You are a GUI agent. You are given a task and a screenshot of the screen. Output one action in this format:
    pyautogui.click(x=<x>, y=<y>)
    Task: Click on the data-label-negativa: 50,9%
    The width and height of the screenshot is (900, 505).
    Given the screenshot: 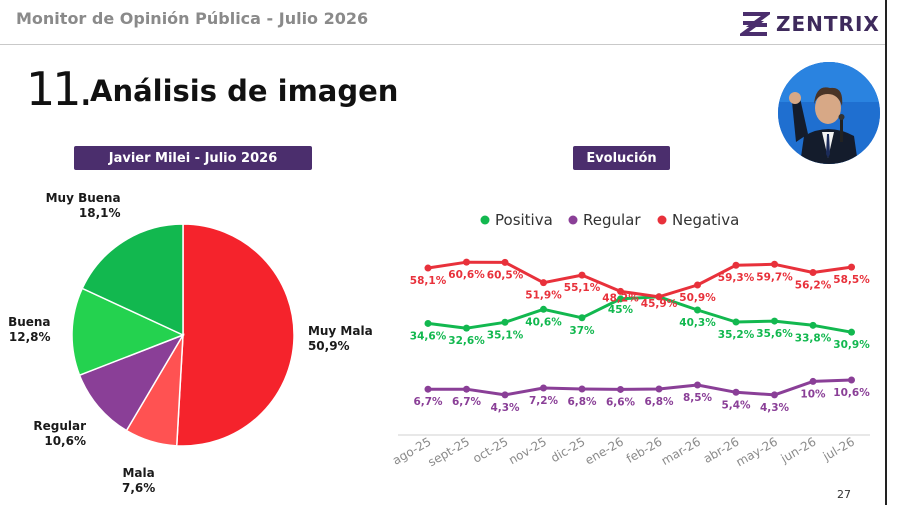 What is the action you would take?
    pyautogui.click(x=697, y=298)
    